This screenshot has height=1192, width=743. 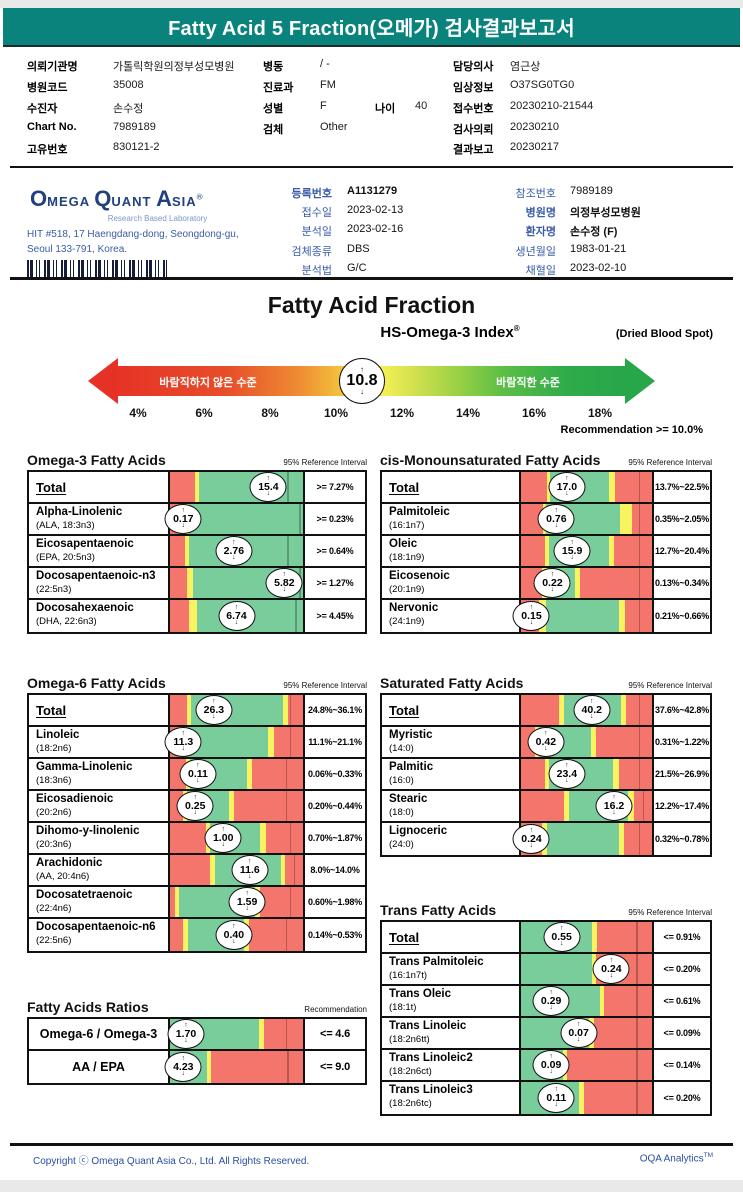 I want to click on gauge-tick-label: 4%, so click(x=138, y=413).